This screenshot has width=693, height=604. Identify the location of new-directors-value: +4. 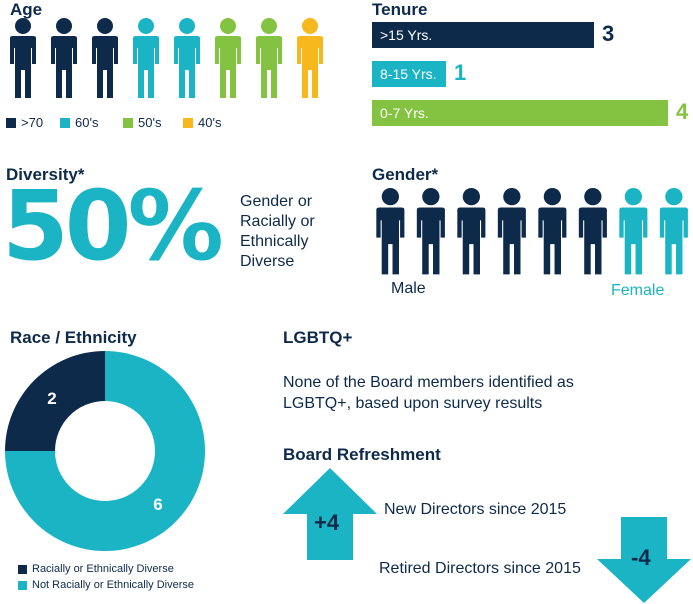
(327, 522).